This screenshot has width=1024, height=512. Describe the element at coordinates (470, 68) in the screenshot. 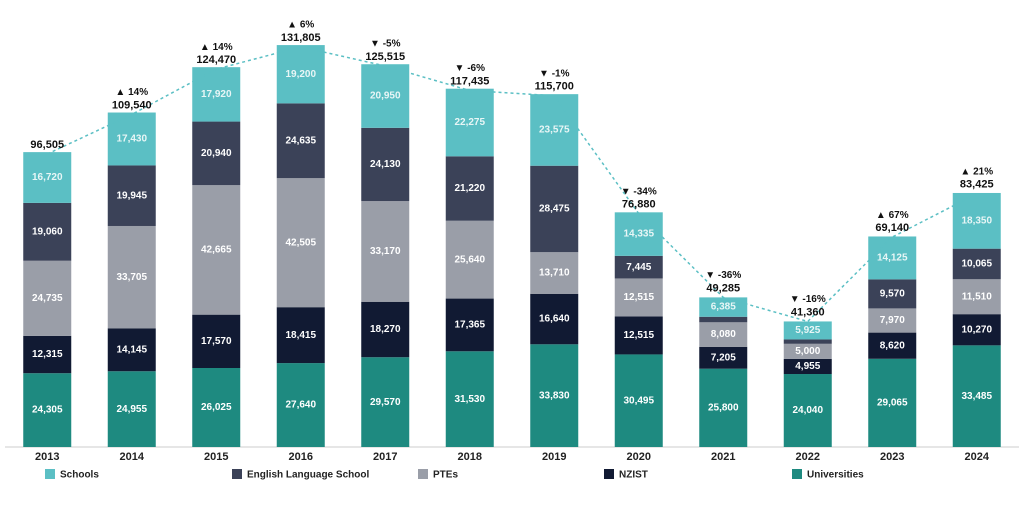

I see `change-label: ▼ -6%` at that location.